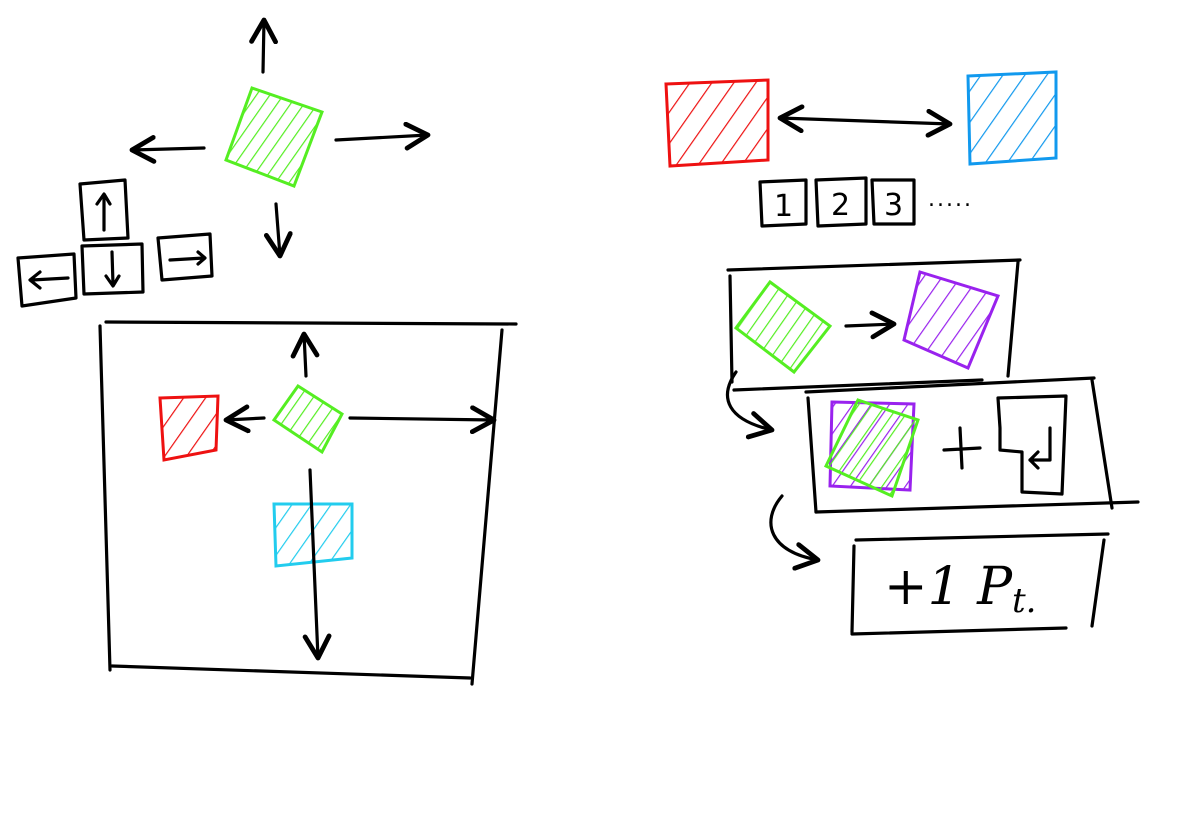 The height and width of the screenshot is (820, 1180). What do you see at coordinates (962, 448) in the screenshot?
I see `plus-sign-icon` at bounding box center [962, 448].